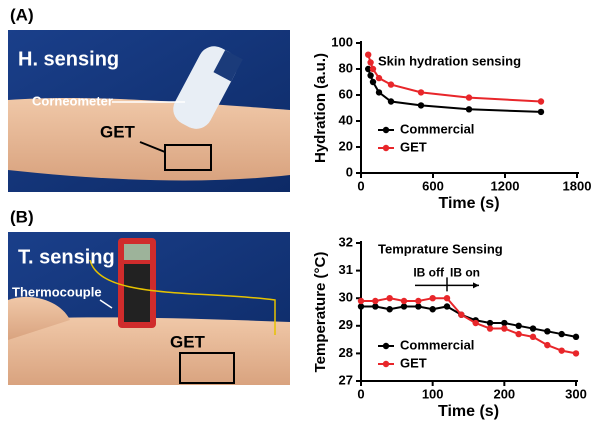 The image size is (600, 438). What do you see at coordinates (346, 67) in the screenshot?
I see `y-tick-label: 80` at bounding box center [346, 67].